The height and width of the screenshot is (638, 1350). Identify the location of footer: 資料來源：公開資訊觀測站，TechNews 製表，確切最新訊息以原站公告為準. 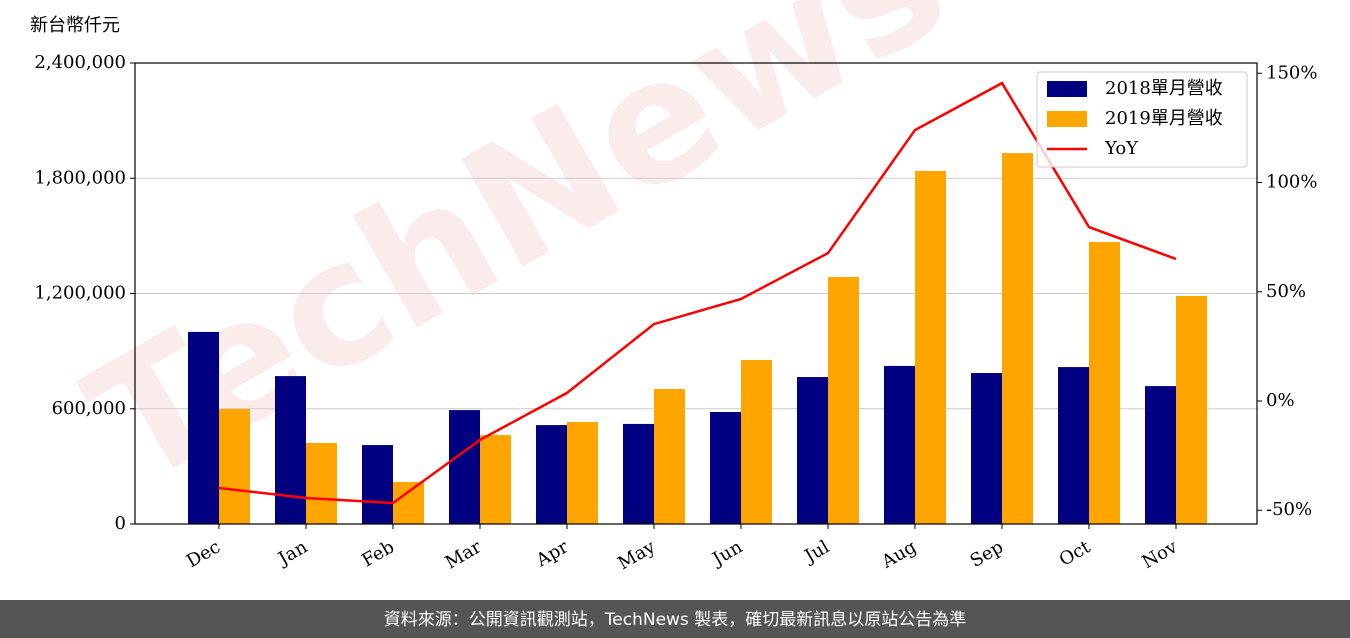
(675, 620).